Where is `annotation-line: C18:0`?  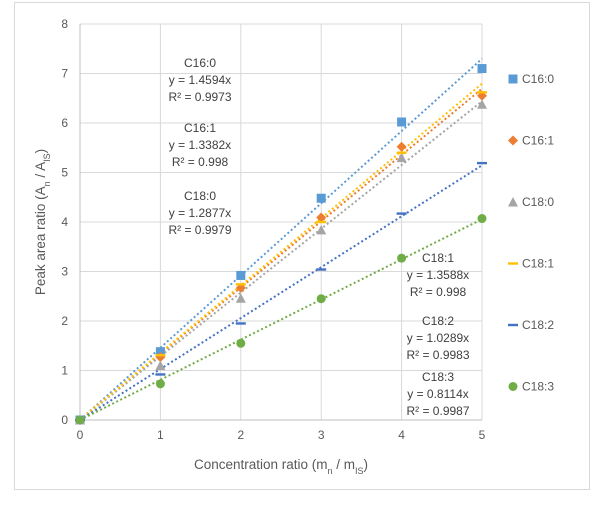 annotation-line: C18:0 is located at coordinates (200, 196).